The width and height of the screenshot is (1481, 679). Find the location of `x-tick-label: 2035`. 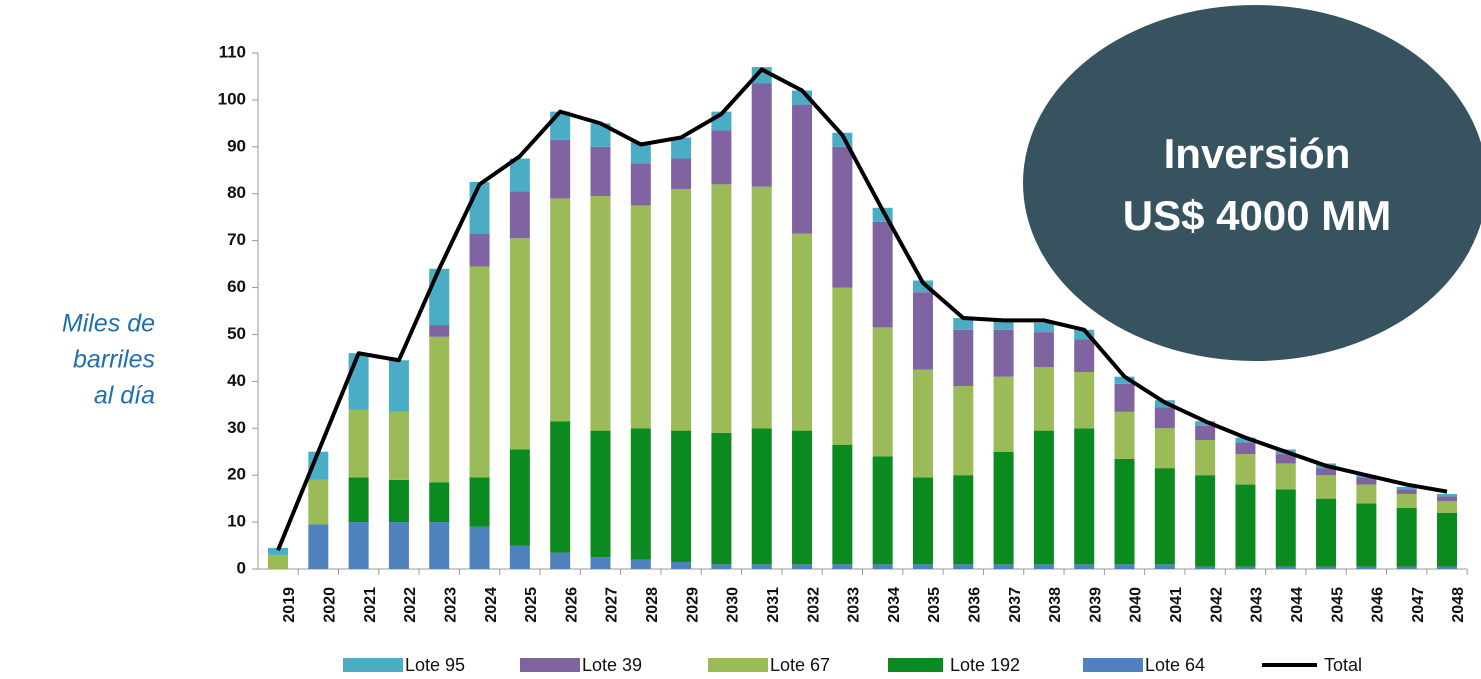

x-tick-label: 2035 is located at coordinates (934, 605).